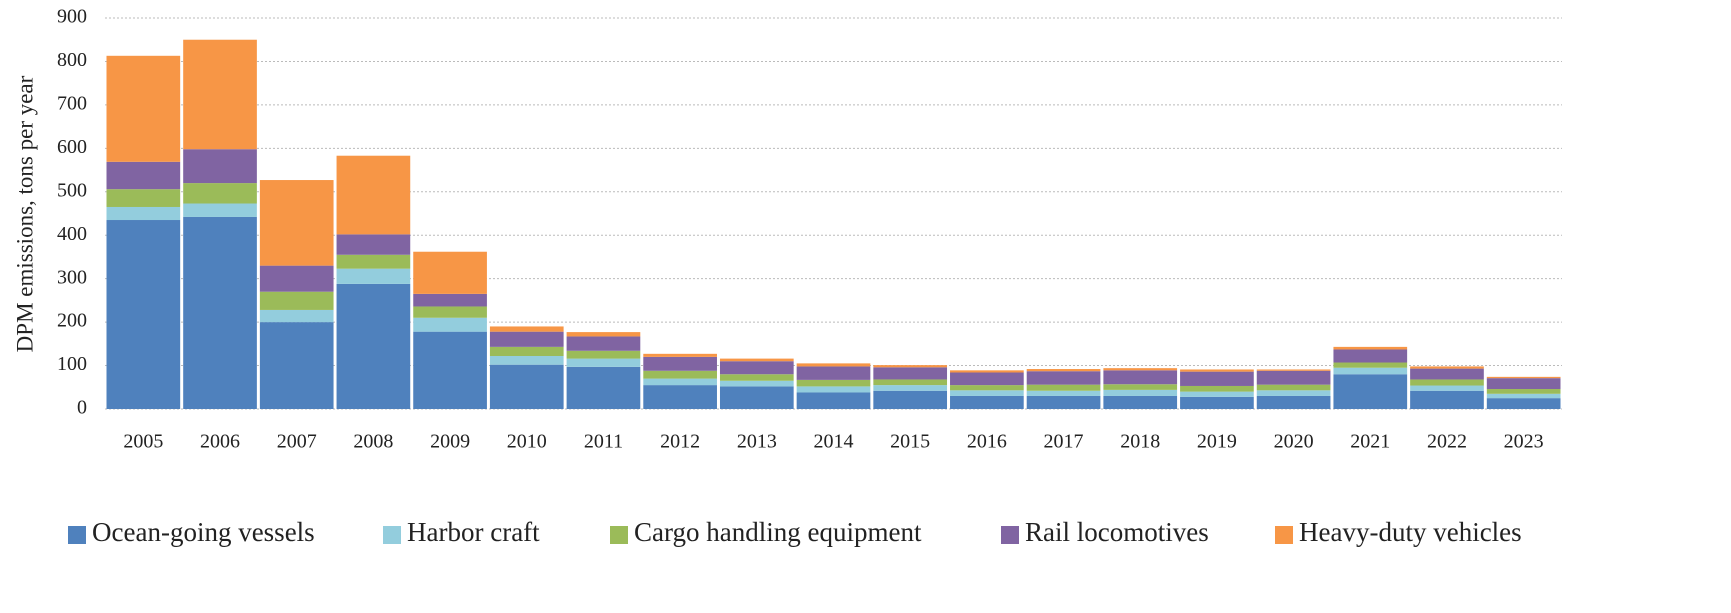 The width and height of the screenshot is (1731, 613). I want to click on x-tick-label: 2014, so click(834, 442).